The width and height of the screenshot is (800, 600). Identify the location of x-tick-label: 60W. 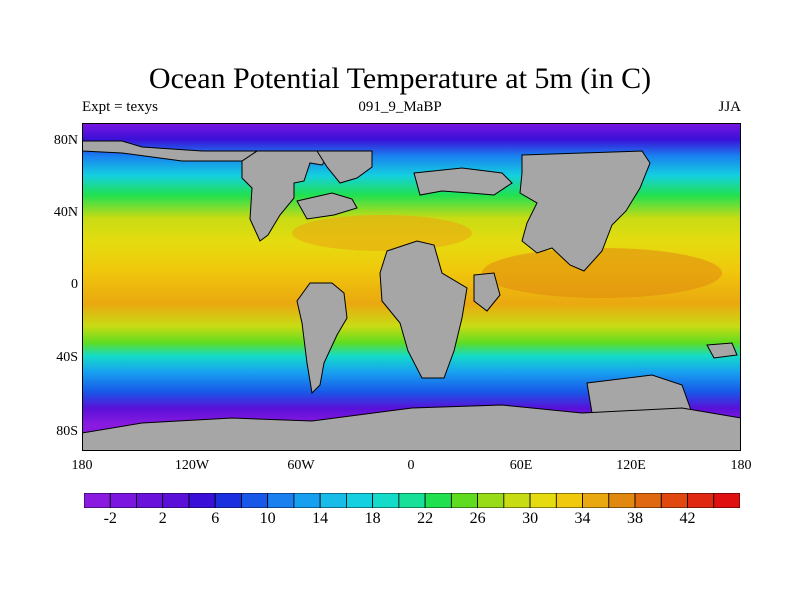
(301, 465).